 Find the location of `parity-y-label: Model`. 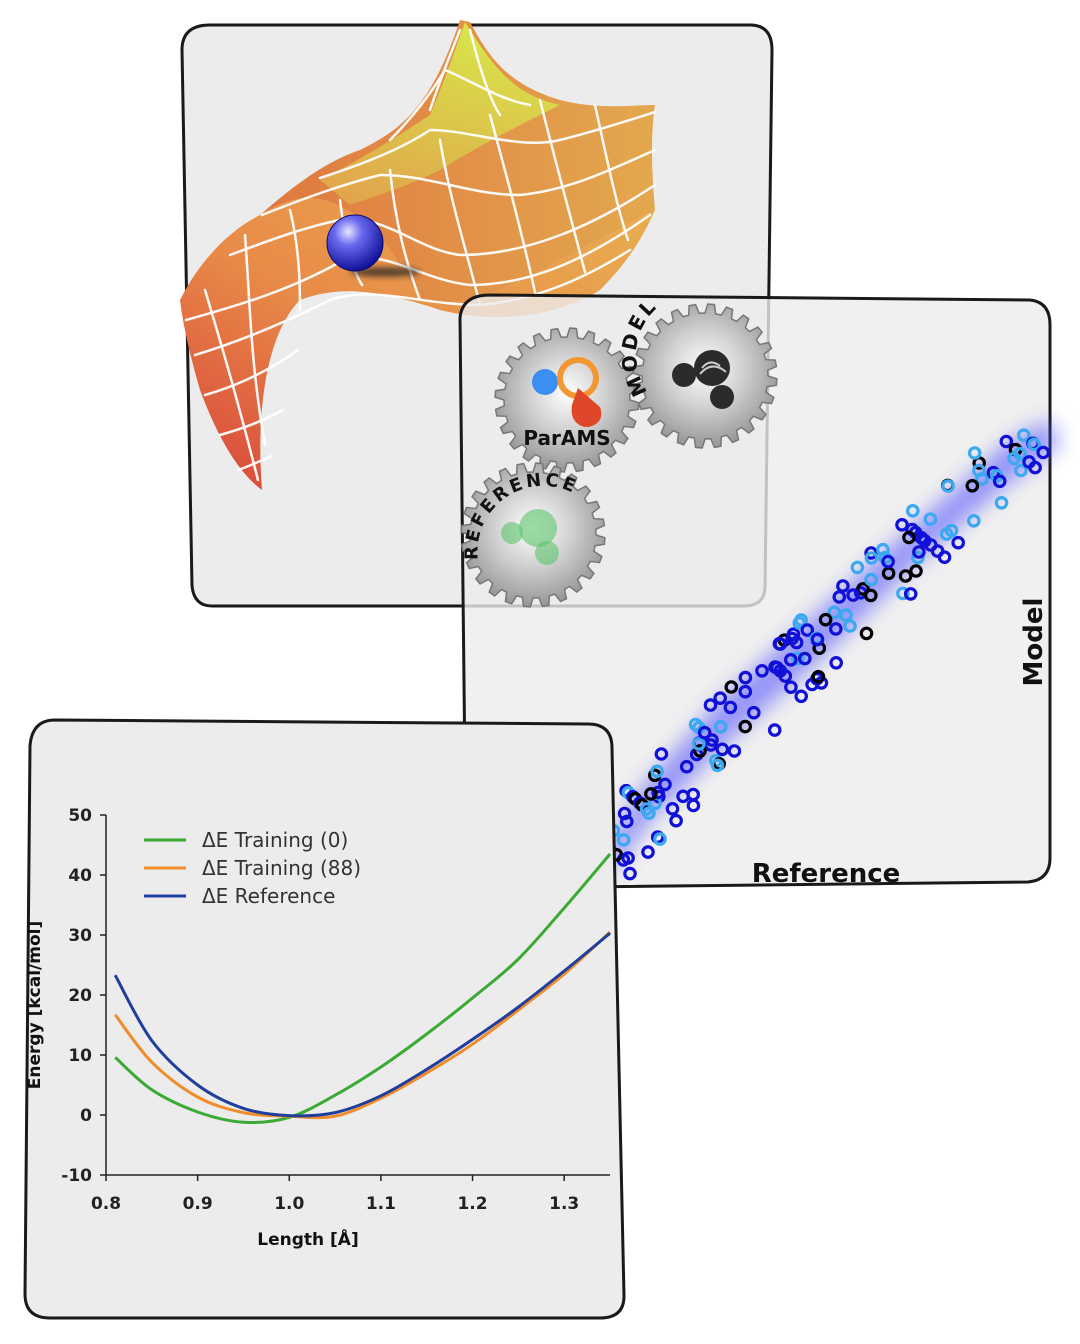

parity-y-label: Model is located at coordinates (1034, 642).